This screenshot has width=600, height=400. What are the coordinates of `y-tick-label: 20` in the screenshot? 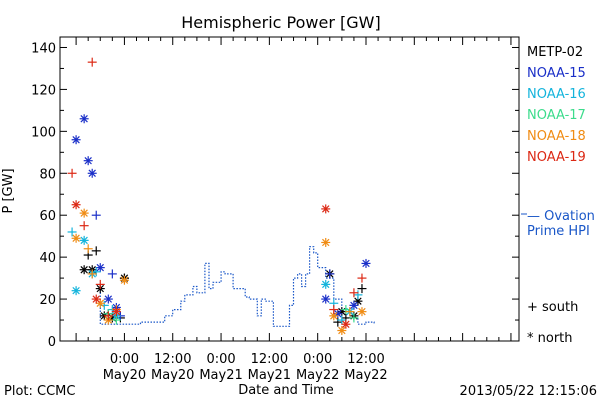 It's located at (47, 300).